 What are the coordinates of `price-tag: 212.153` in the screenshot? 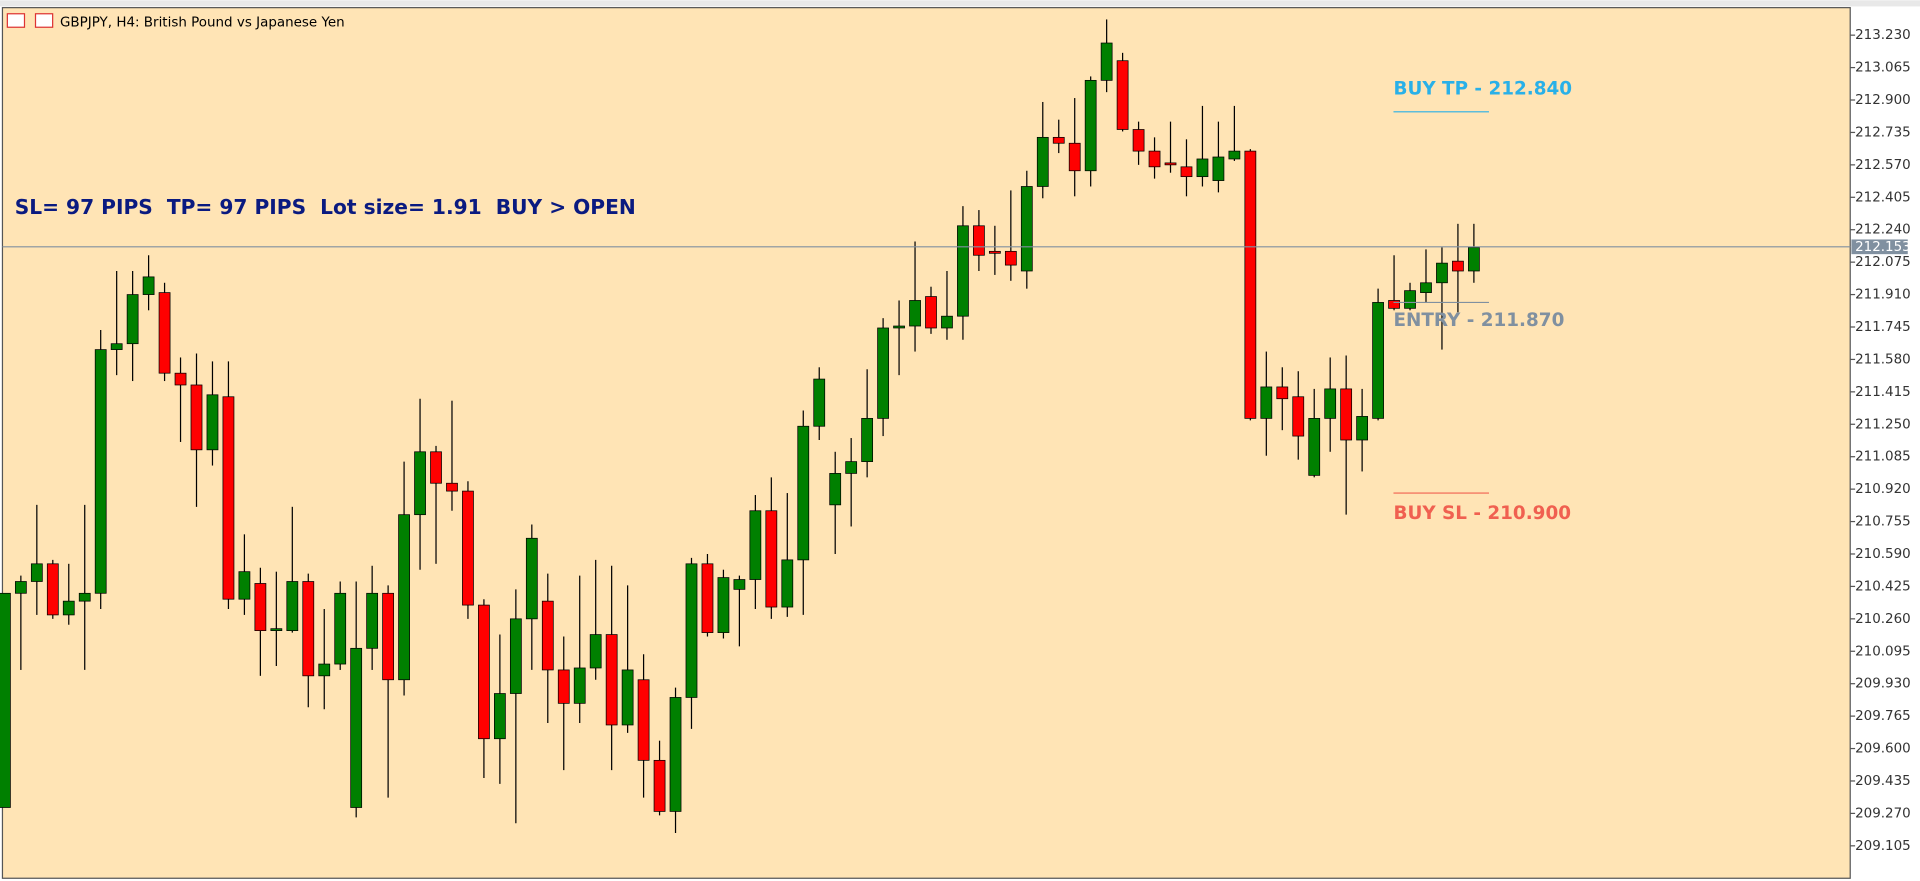 It's located at (1883, 247).